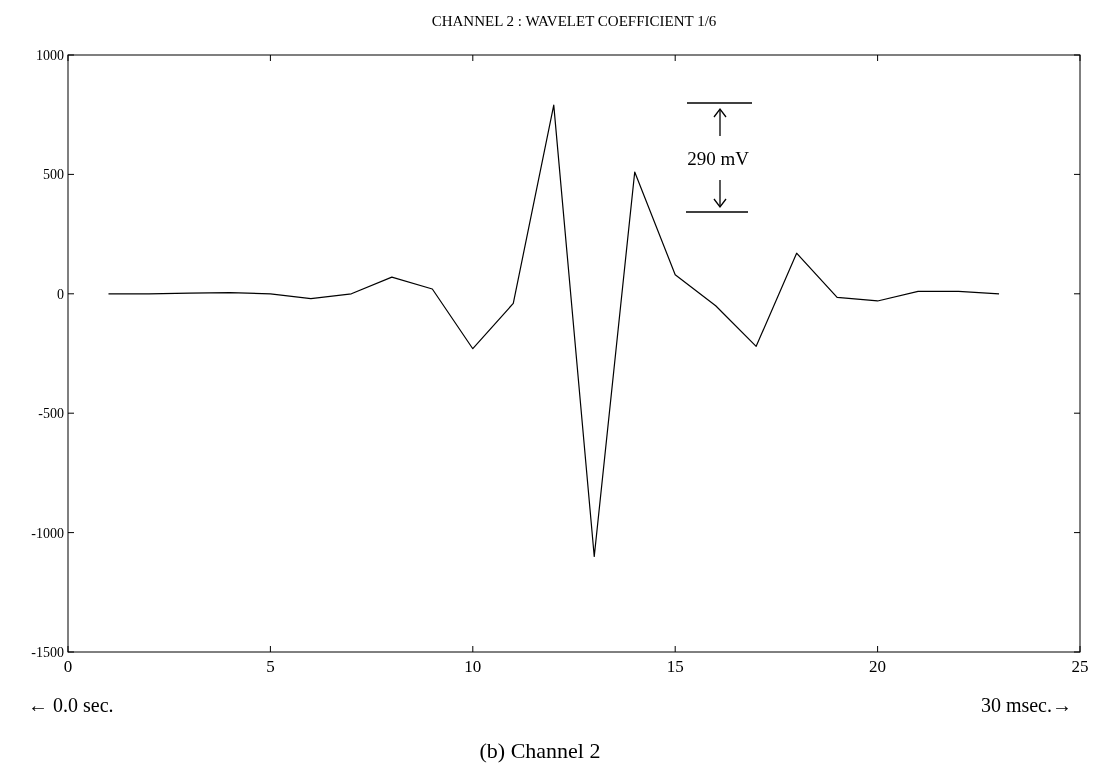 The height and width of the screenshot is (772, 1093). What do you see at coordinates (1026, 705) in the screenshot?
I see `text: 30 msec.→` at bounding box center [1026, 705].